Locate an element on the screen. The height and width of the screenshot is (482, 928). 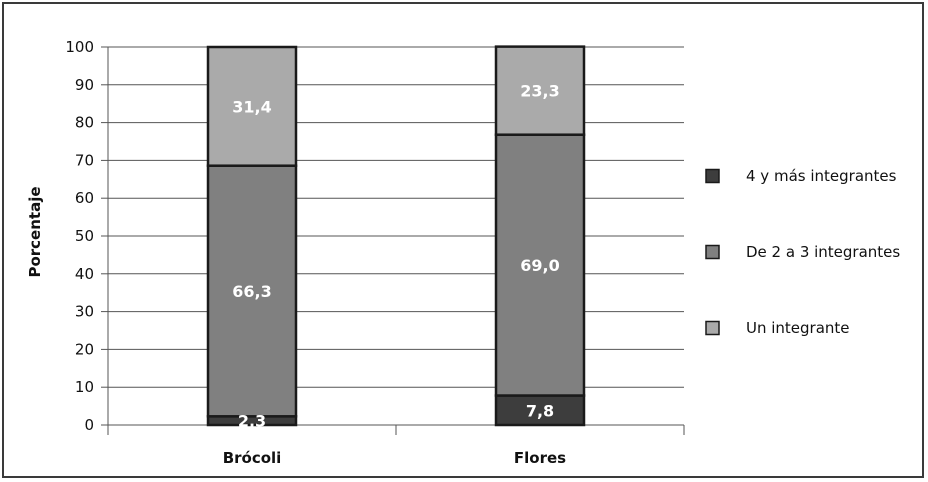
legend-label: De 2 a 3 integrantes is located at coordinates (823, 252).